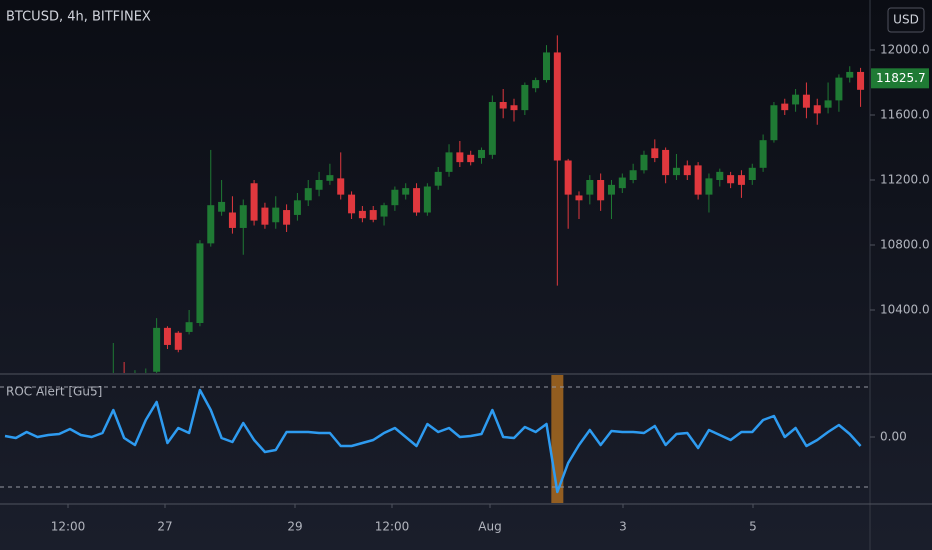  Describe the element at coordinates (489, 527) in the screenshot. I see `x-tick-label: Aug` at that location.